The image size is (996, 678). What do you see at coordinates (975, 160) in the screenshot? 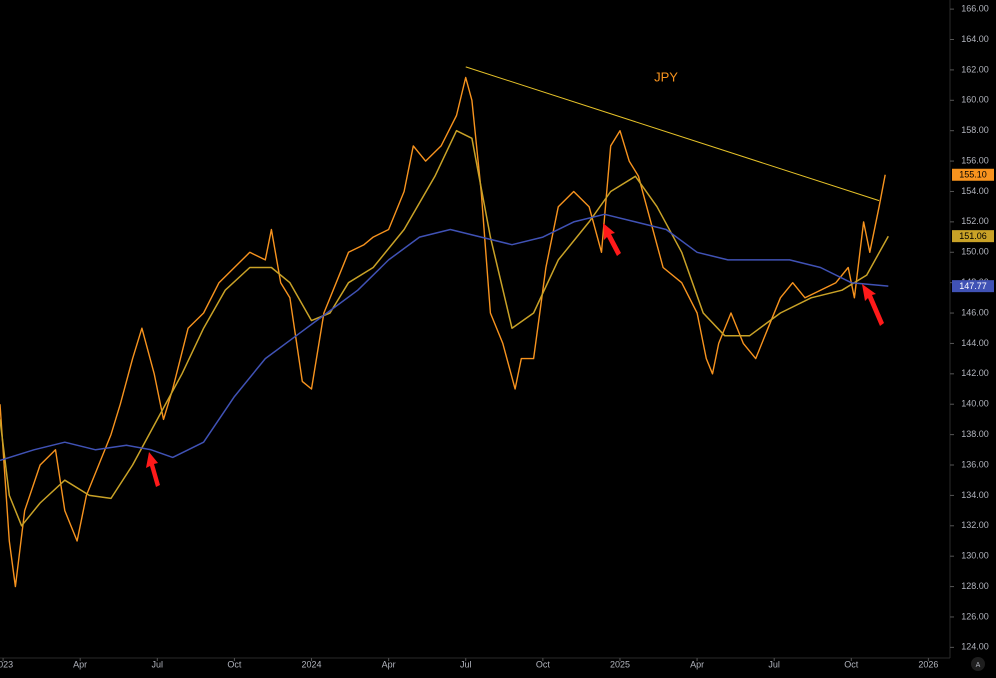
I see `y-tick-label: 156.00` at bounding box center [975, 160].